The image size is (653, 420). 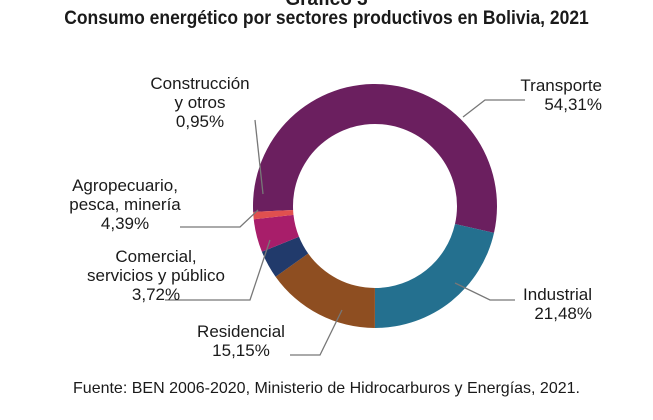 I want to click on slice-industrial, so click(x=434, y=276).